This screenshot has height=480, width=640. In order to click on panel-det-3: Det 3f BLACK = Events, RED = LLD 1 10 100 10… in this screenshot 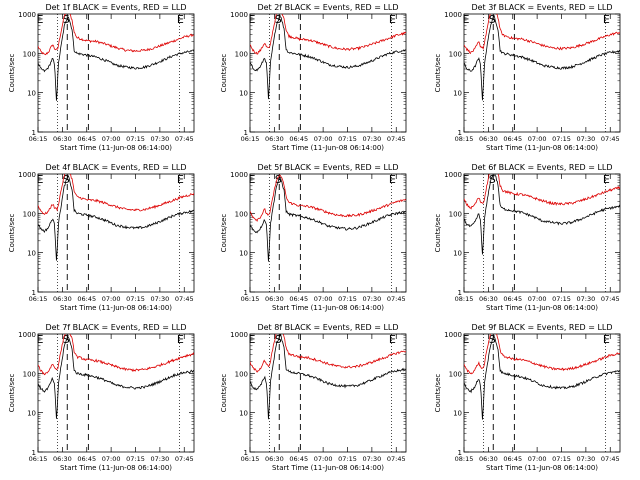, I will do `click(527, 77)`.